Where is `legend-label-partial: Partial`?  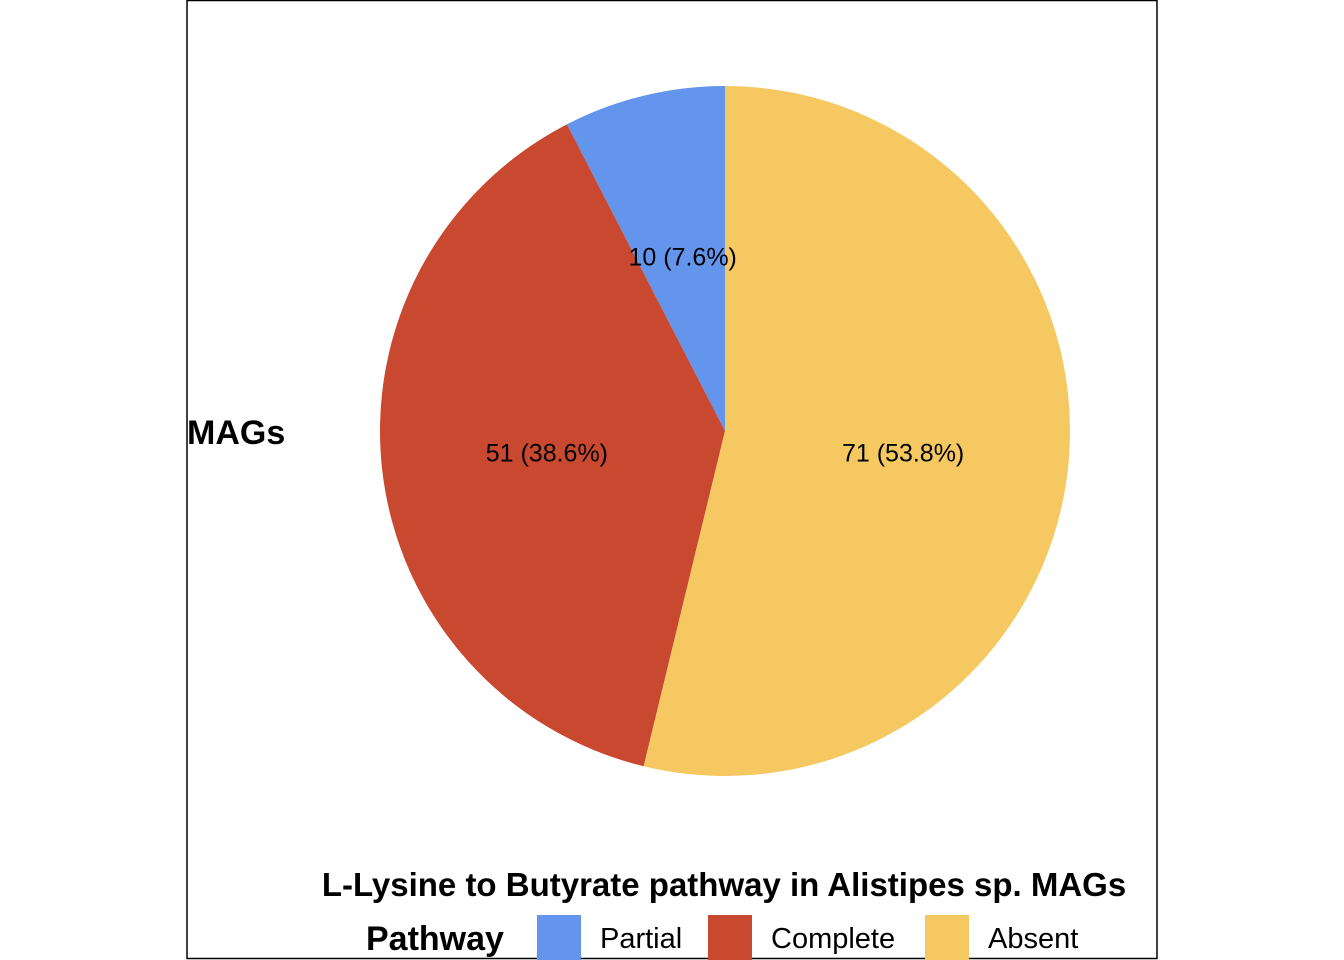
legend-label-partial: Partial is located at coordinates (641, 939).